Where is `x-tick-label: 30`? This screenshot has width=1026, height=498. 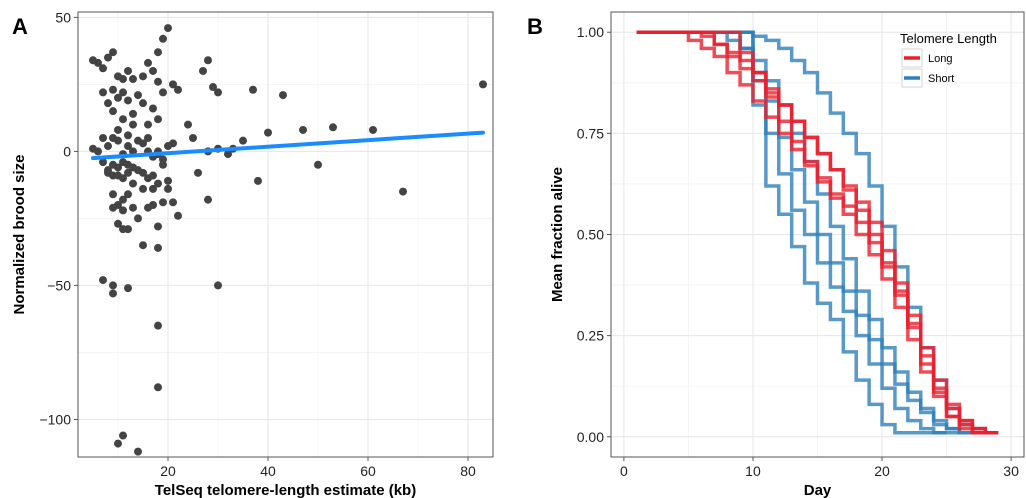
x-tick-label: 30 is located at coordinates (1011, 471).